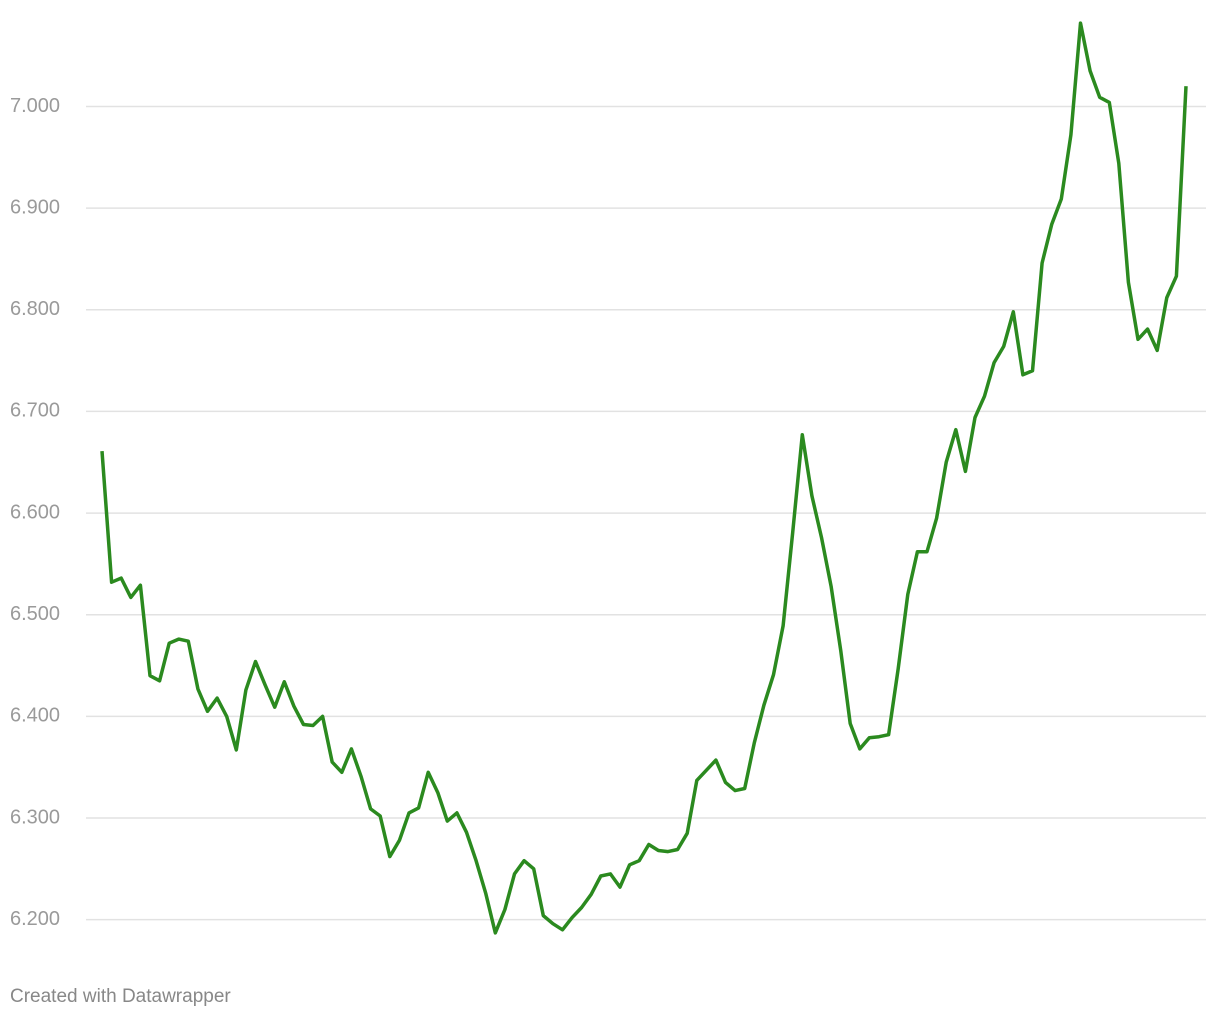 Image resolution: width=1220 pixels, height=1025 pixels. Describe the element at coordinates (35, 106) in the screenshot. I see `y-tick-label: 7.000` at that location.